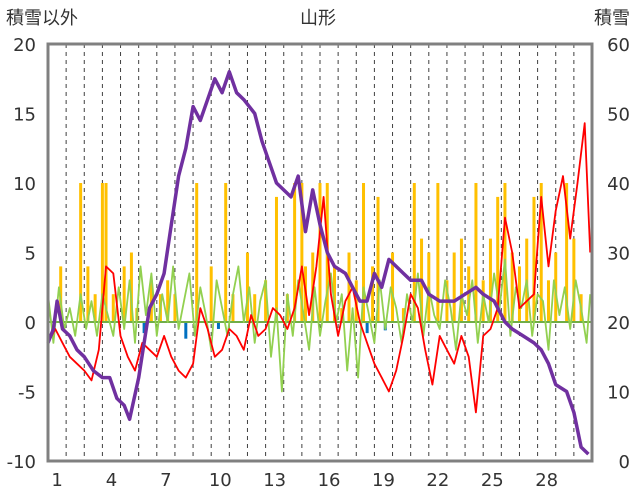 Image resolution: width=636 pixels, height=501 pixels. What do you see at coordinates (618, 184) in the screenshot?
I see `right-axis-tick-label: 40` at bounding box center [618, 184].